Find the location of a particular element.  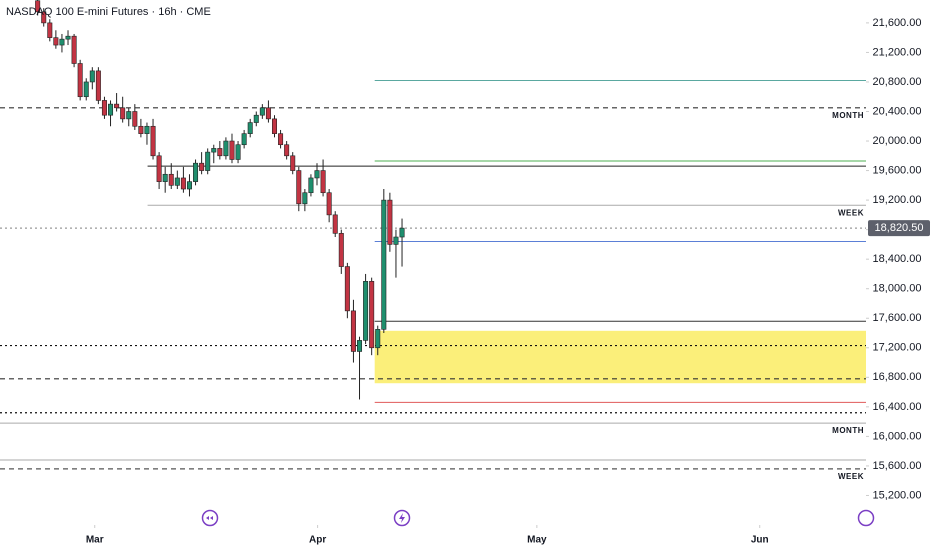

y-tick-label: 16,800.00 is located at coordinates (897, 377).